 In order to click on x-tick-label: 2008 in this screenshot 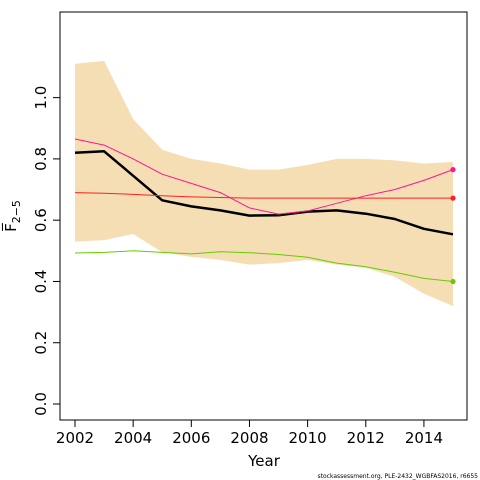, I will do `click(249, 438)`.